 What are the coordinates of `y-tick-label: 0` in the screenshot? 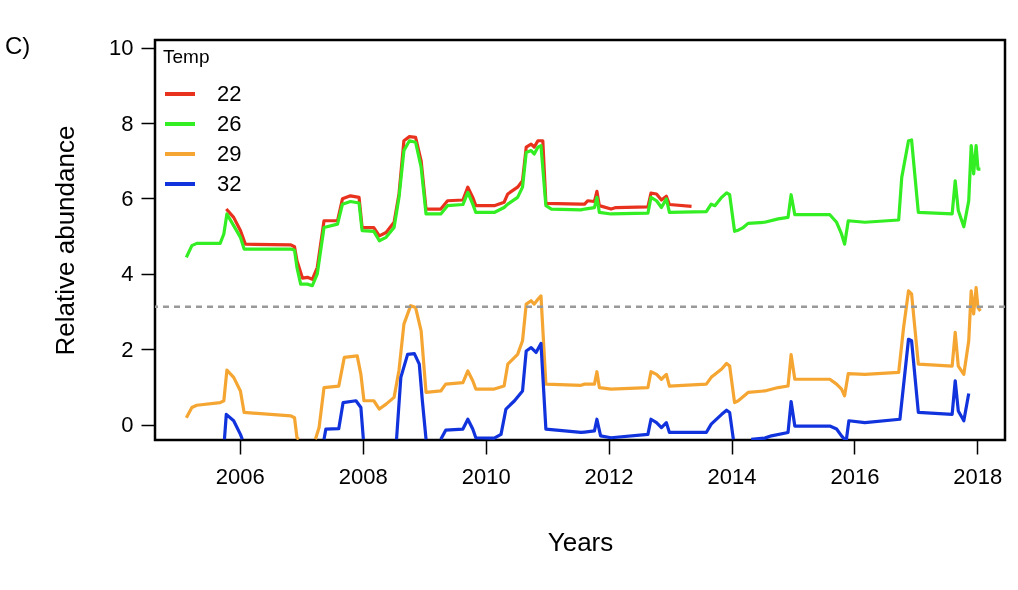 It's located at (127, 425).